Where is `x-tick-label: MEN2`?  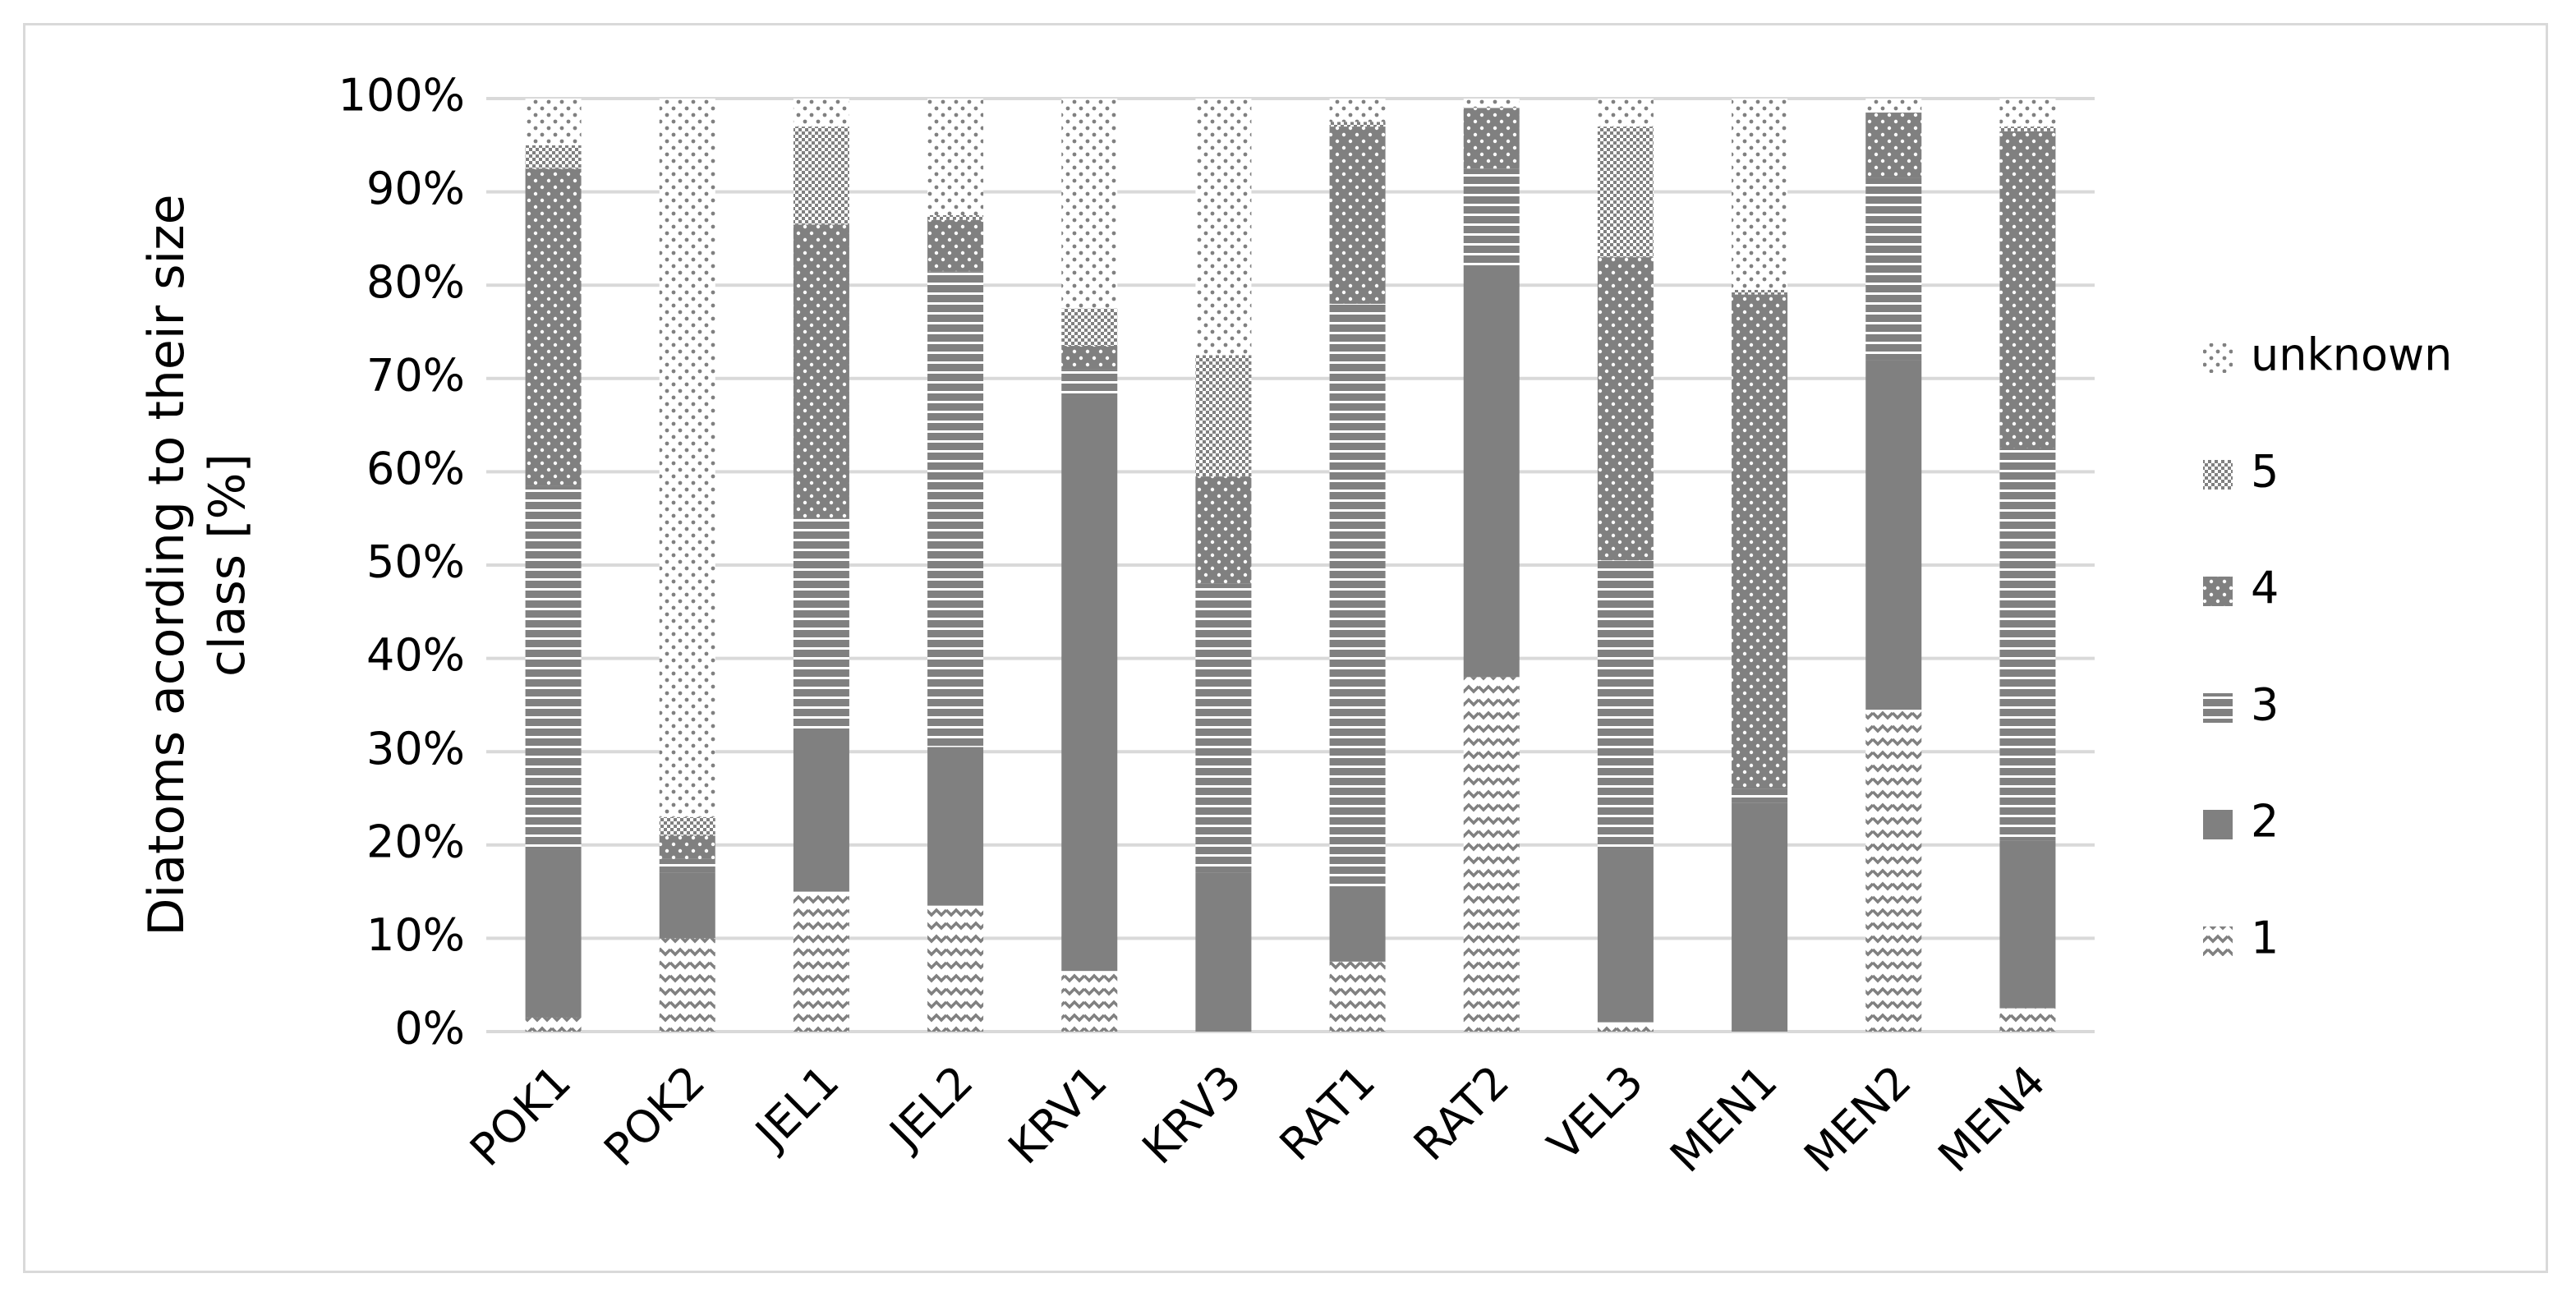 x-tick-label: MEN2 is located at coordinates (1857, 1118).